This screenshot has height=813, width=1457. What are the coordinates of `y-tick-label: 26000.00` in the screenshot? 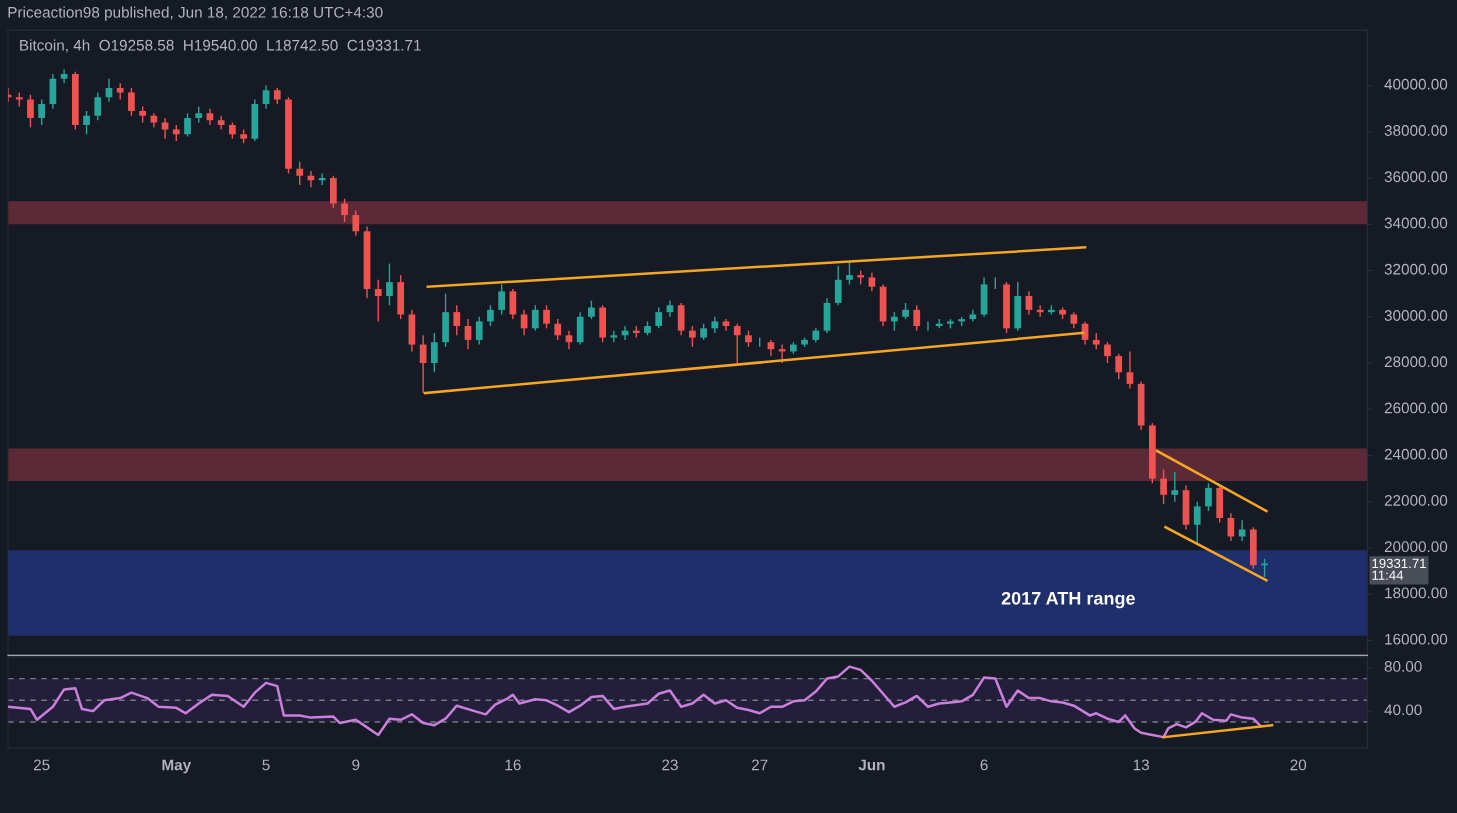 It's located at (1416, 408).